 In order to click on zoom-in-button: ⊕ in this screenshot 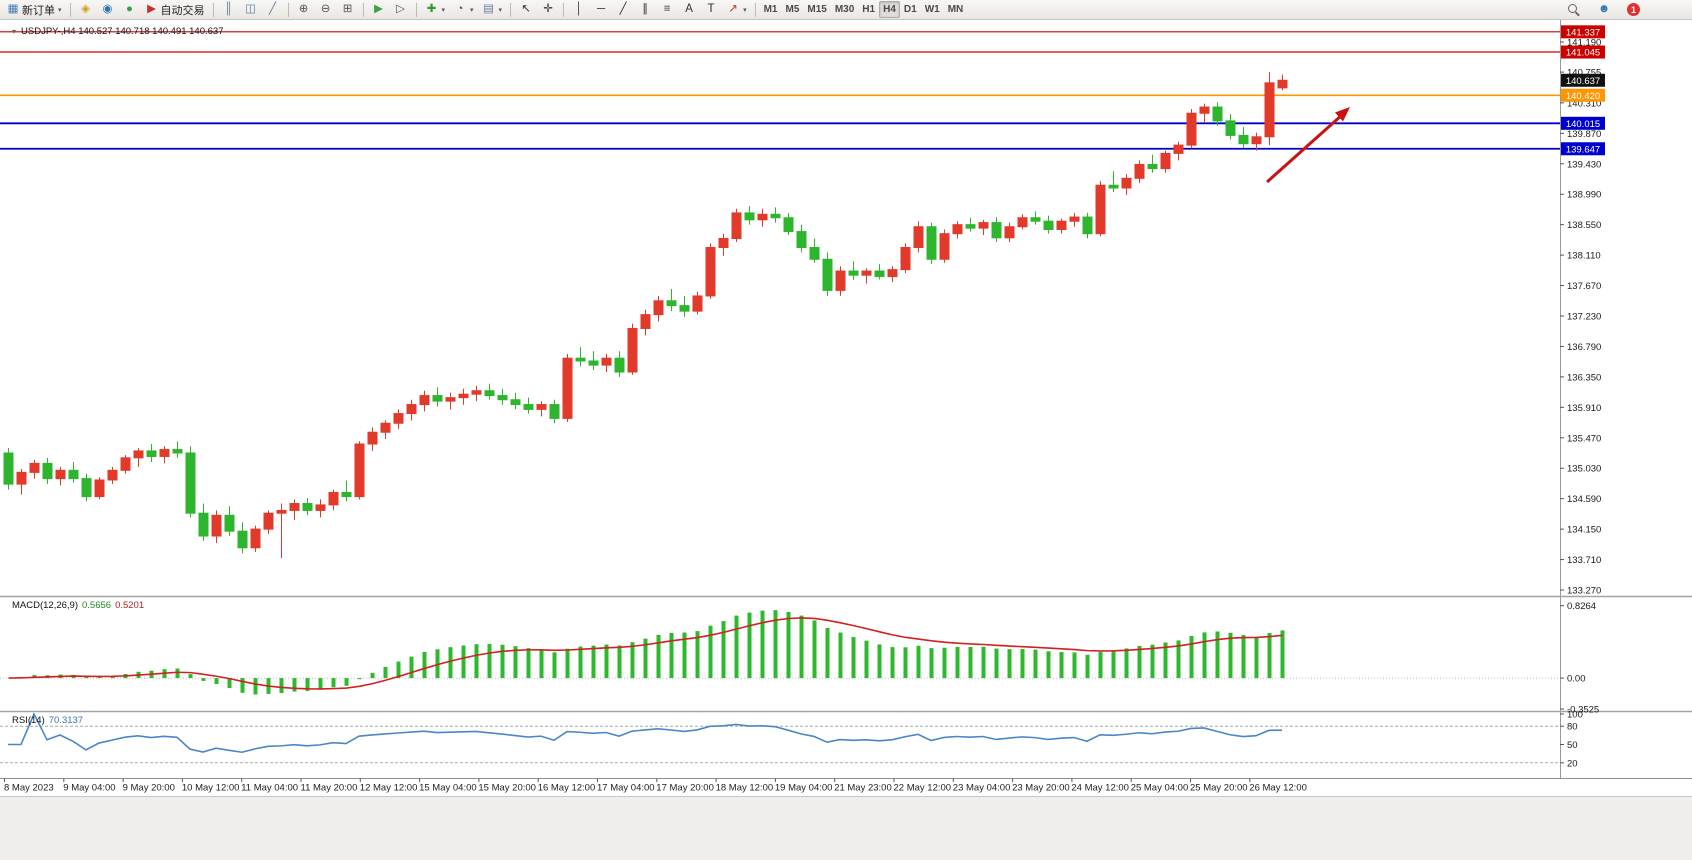, I will do `click(304, 9)`.